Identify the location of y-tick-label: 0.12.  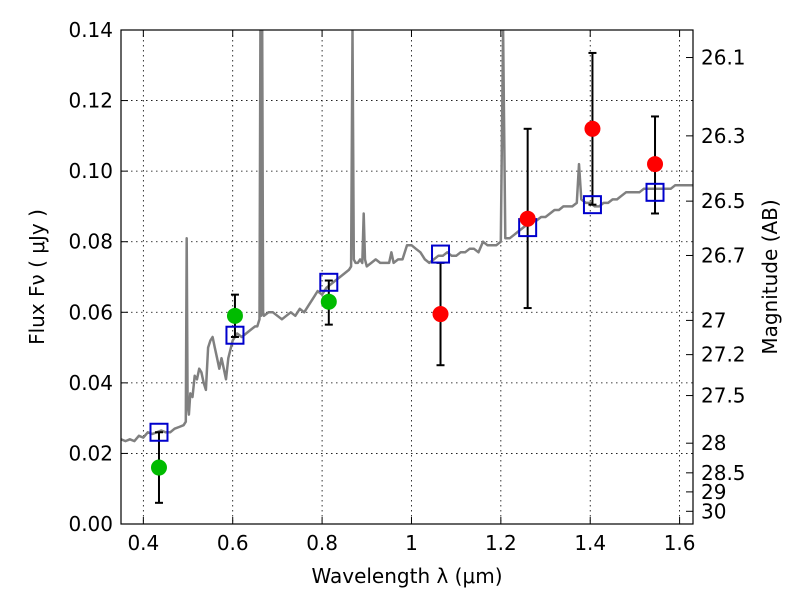
(90, 101).